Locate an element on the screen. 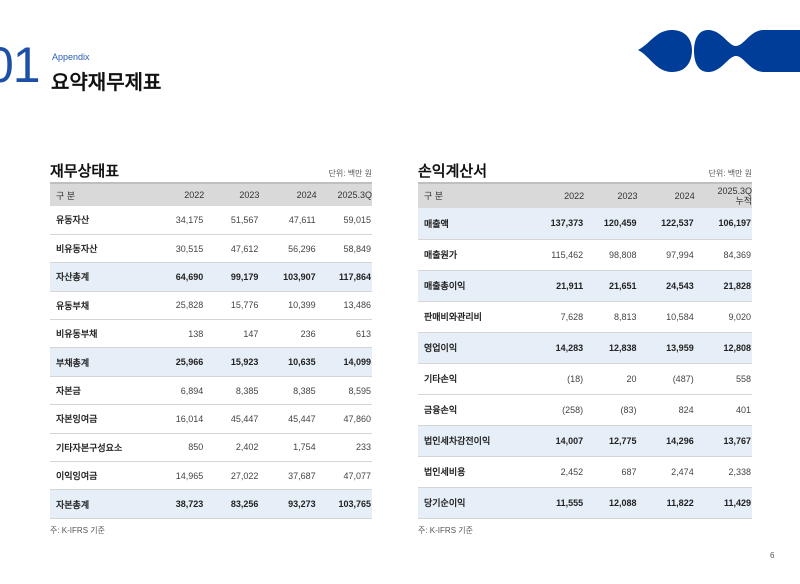  cell-value: 12,838 is located at coordinates (611, 348).